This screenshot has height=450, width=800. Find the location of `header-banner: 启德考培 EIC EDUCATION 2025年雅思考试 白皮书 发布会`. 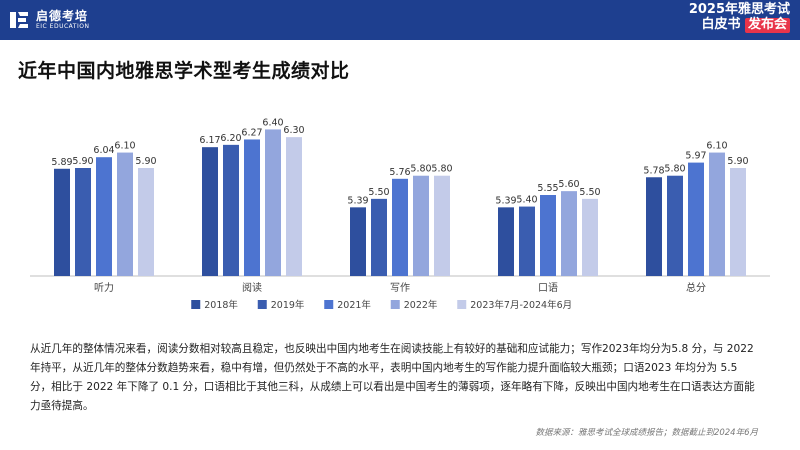

header-banner: 启德考培 EIC EDUCATION 2025年雅思考试 白皮书 发布会 is located at coordinates (400, 20).